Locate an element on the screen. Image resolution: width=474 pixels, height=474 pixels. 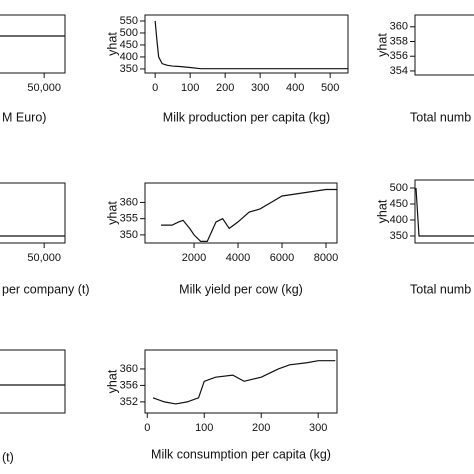
cropped-curve is located at coordinates (444, 212).